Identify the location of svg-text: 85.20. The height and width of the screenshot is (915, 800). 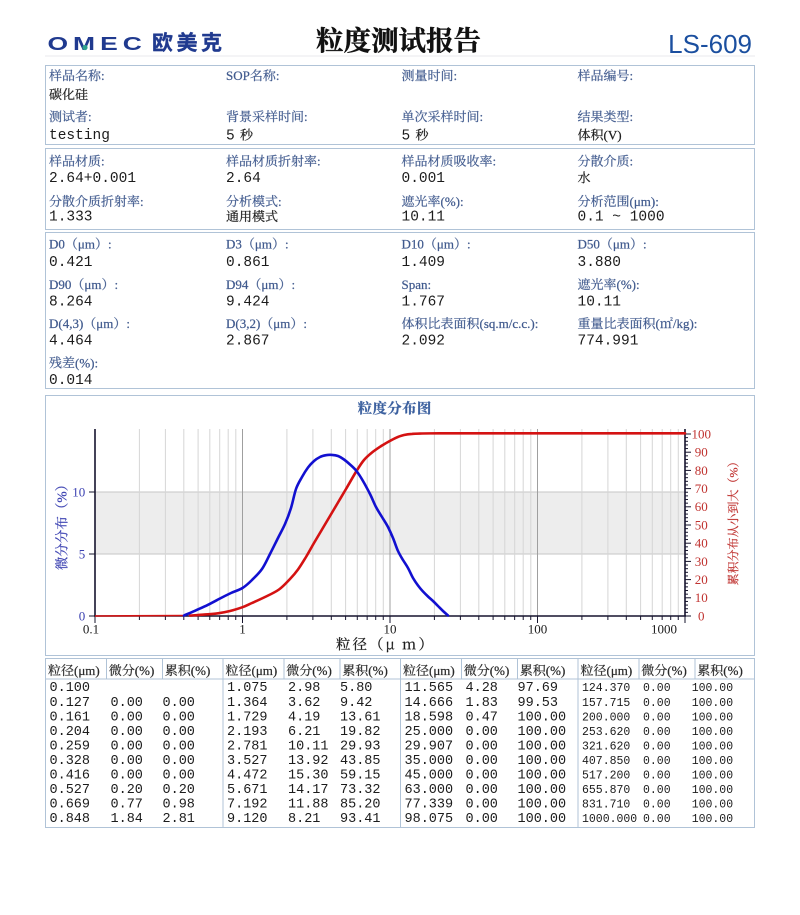
(360, 805).